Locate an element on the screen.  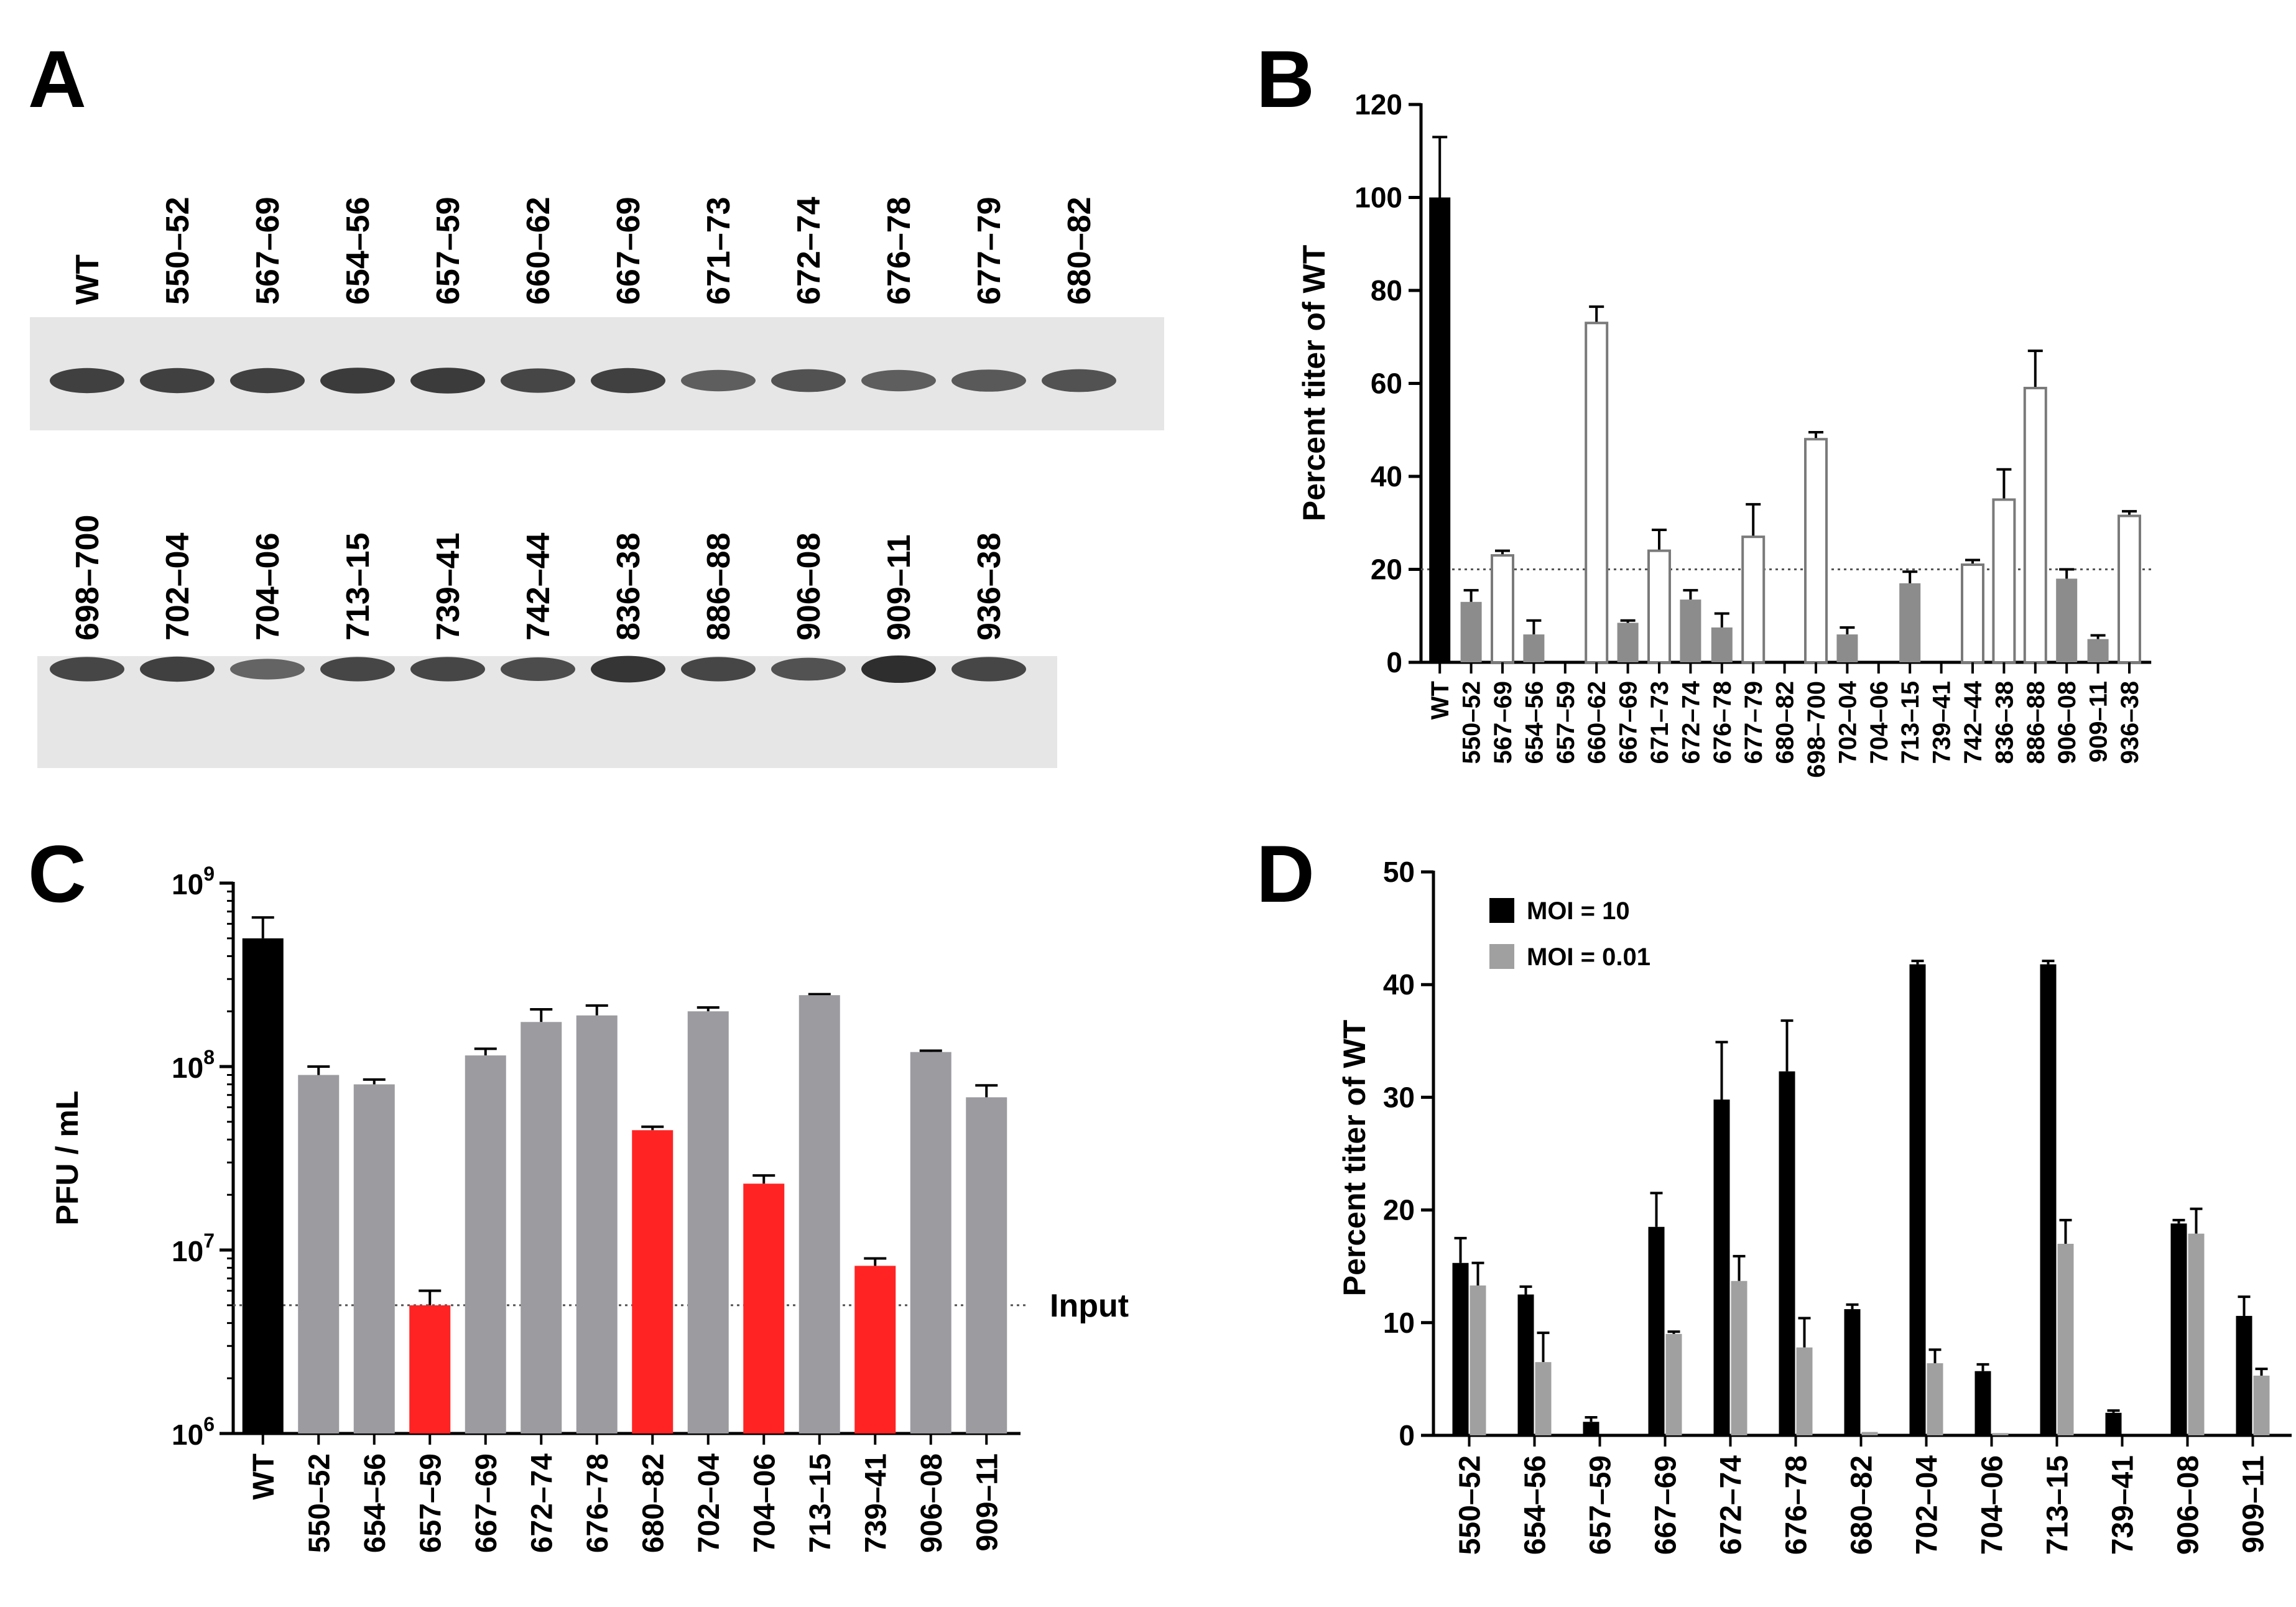
b-x-tick-label: 667–69 is located at coordinates (1628, 722).